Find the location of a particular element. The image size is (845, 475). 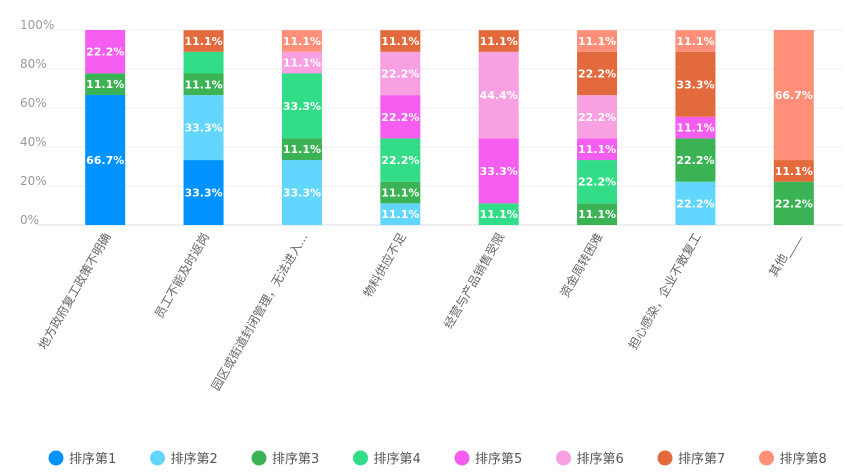

legend-label: 排序第8 is located at coordinates (803, 459).